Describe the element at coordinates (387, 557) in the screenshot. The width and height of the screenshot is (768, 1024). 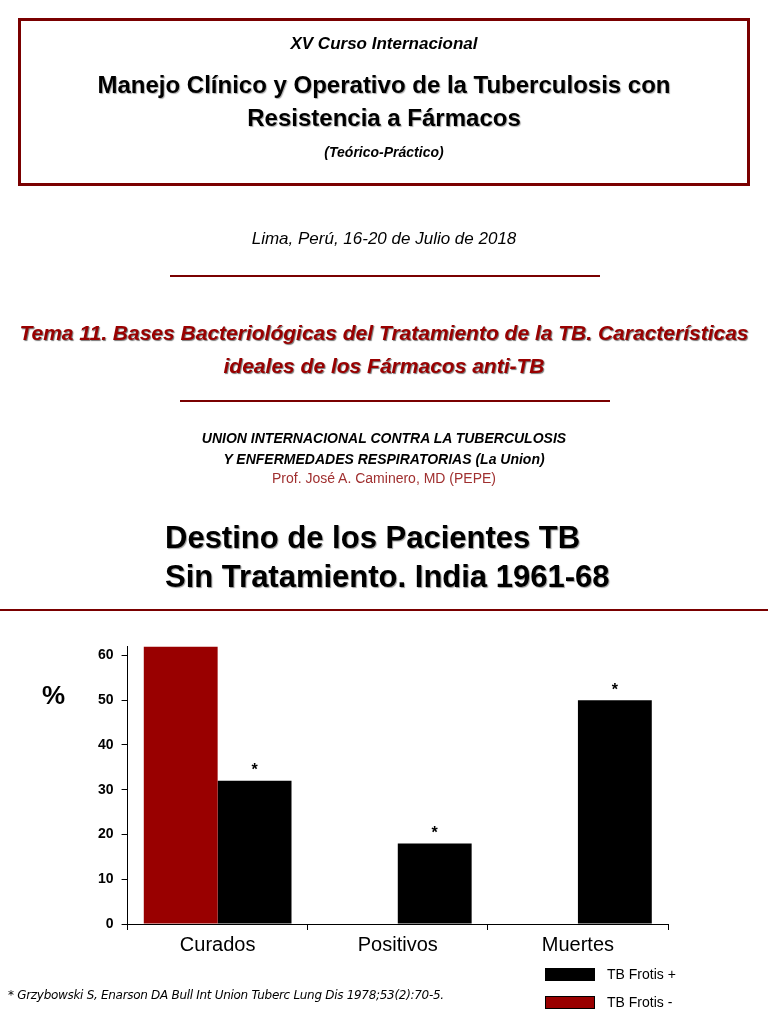
I see `chart-title: Destino de los Pacientes TB Sin Tratamiento. India 1961-68` at that location.